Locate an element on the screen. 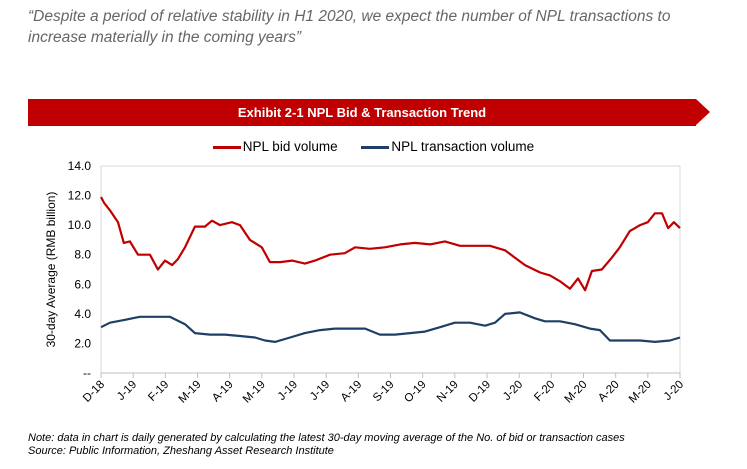 The width and height of the screenshot is (747, 469). chart-legend: NPL bid volume NPL transaction volume is located at coordinates (373, 146).